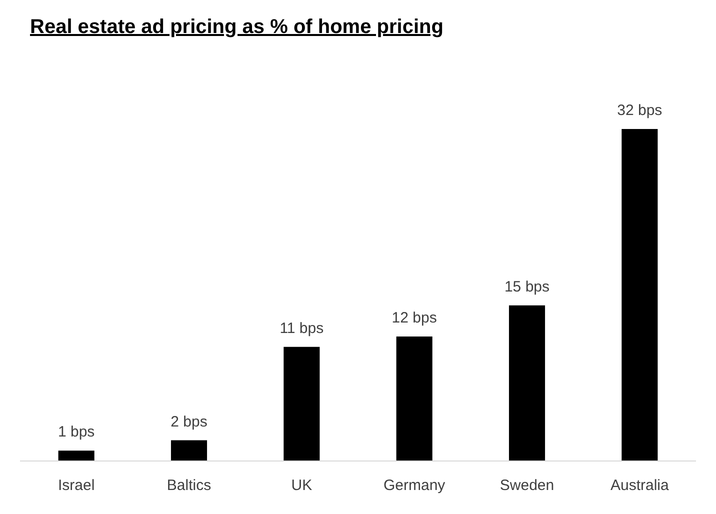 The height and width of the screenshot is (514, 716). Describe the element at coordinates (640, 485) in the screenshot. I see `x-tick-label: Australia` at that location.